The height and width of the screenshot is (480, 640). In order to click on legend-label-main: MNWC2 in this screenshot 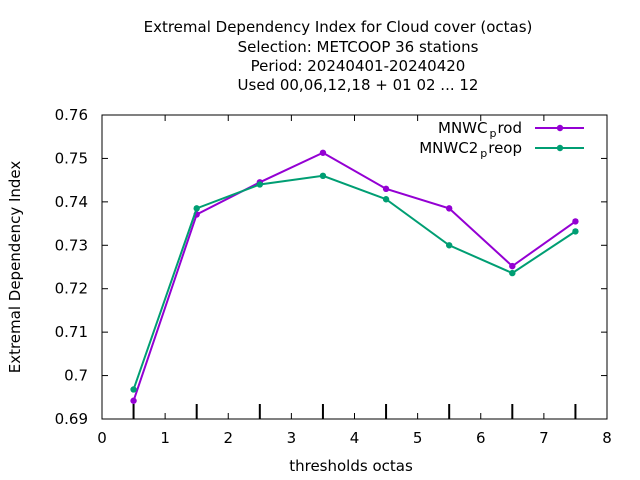, I will do `click(448, 148)`.